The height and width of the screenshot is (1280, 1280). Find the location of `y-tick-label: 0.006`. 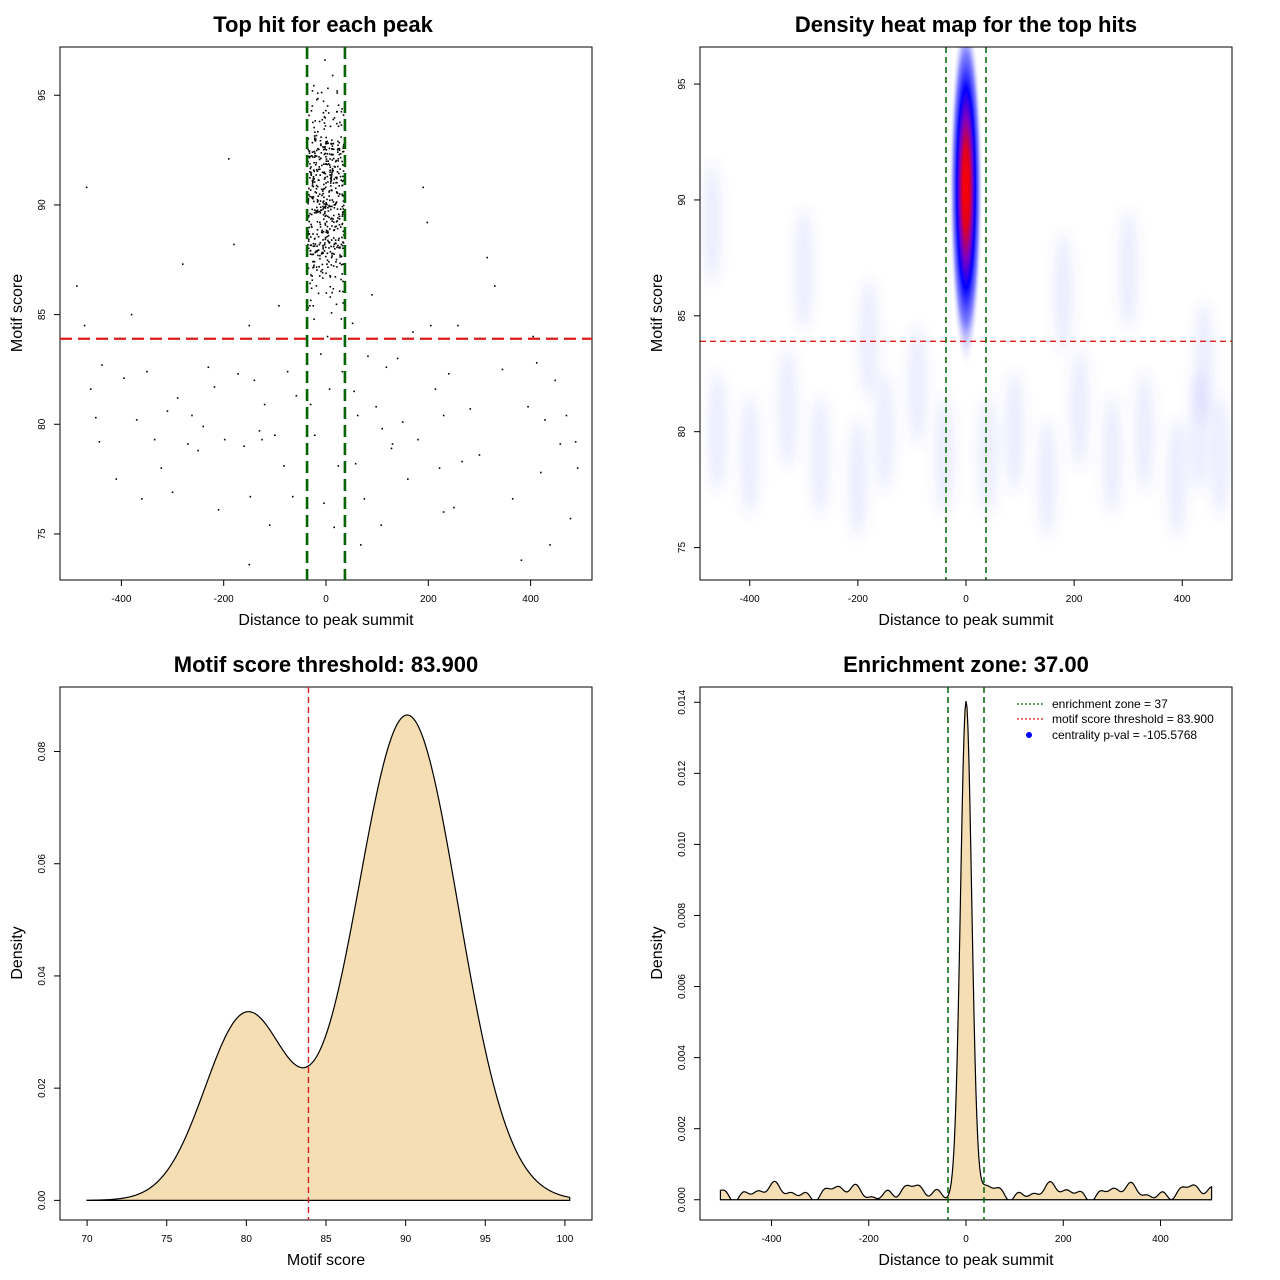

y-tick-label: 0.006 is located at coordinates (682, 986).